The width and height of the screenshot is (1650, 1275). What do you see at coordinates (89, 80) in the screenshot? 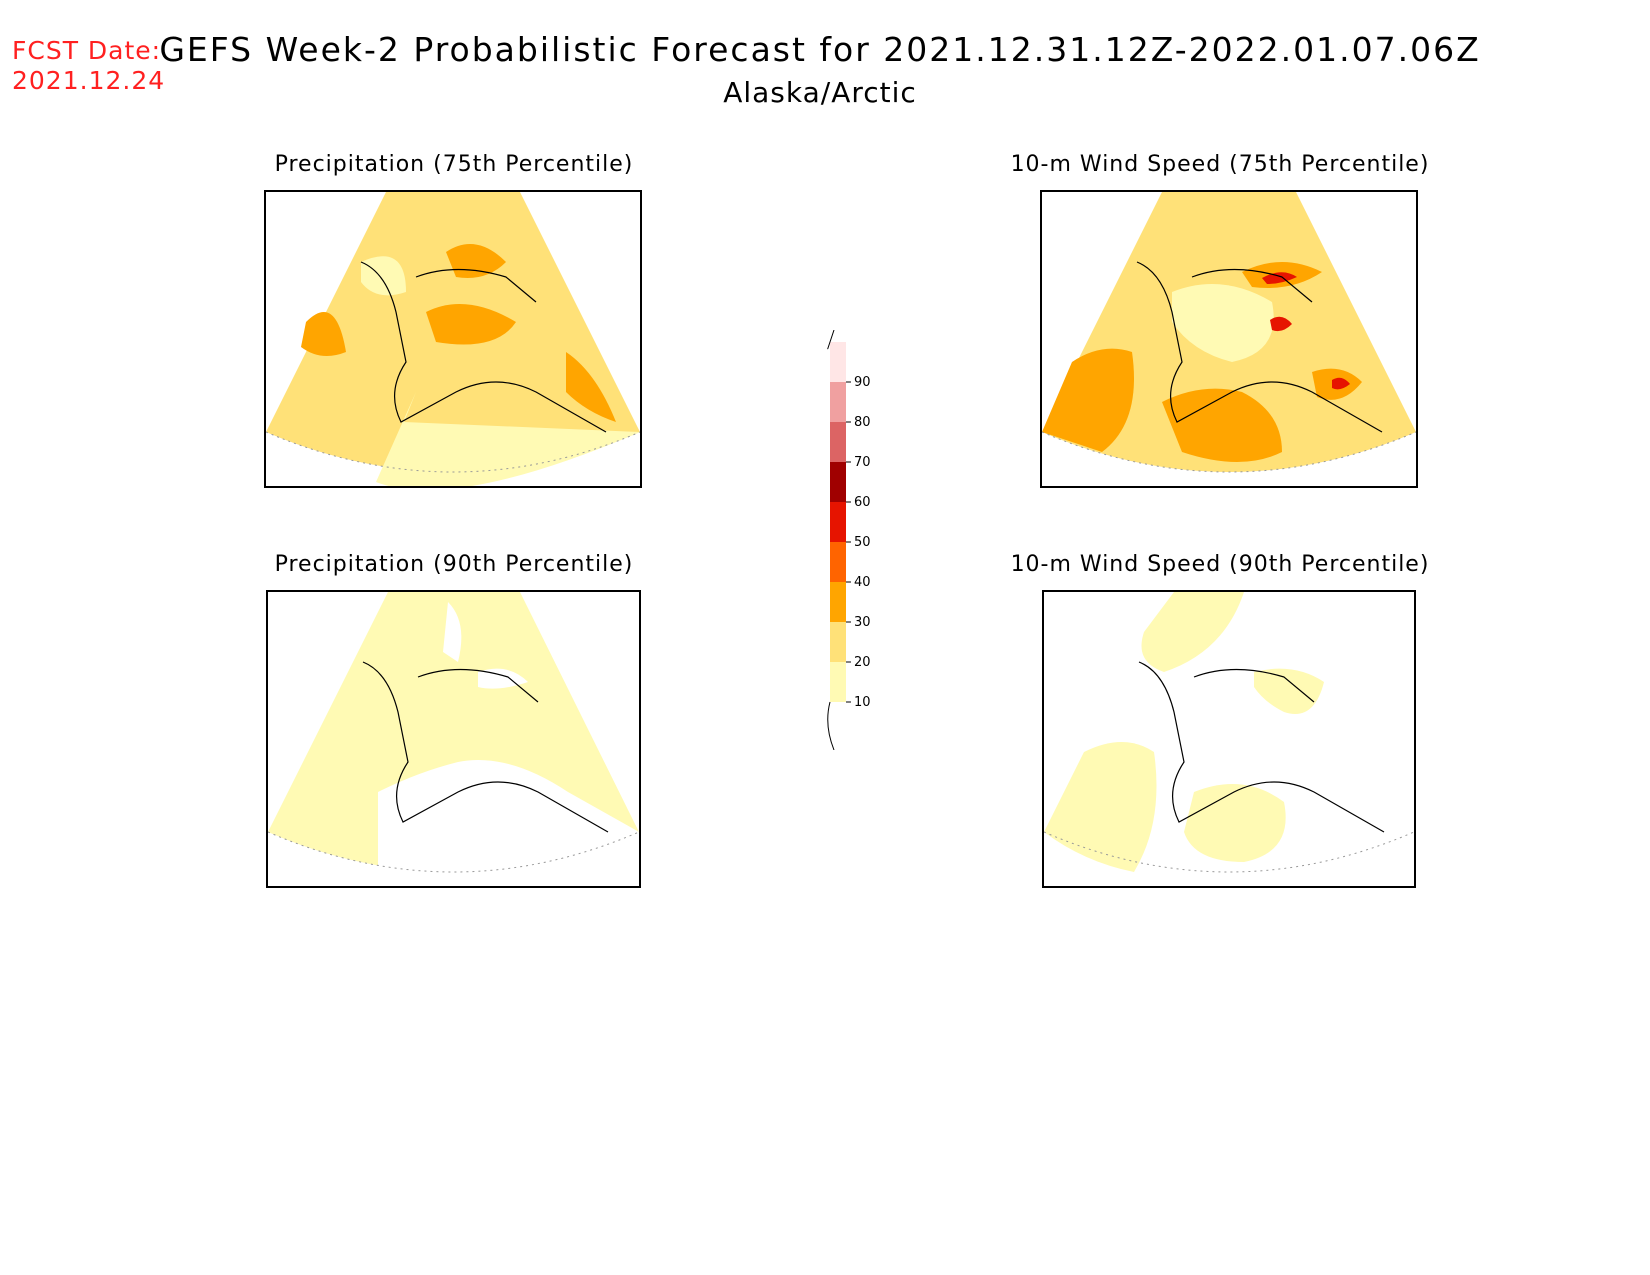
I see `forecast-date-value: 2021.12.24` at bounding box center [89, 80].